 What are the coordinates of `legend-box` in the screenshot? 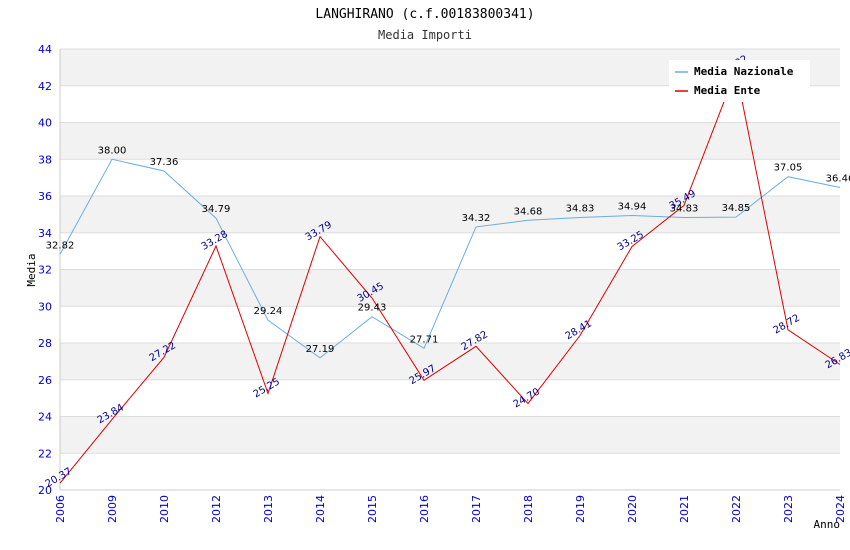 It's located at (739, 81).